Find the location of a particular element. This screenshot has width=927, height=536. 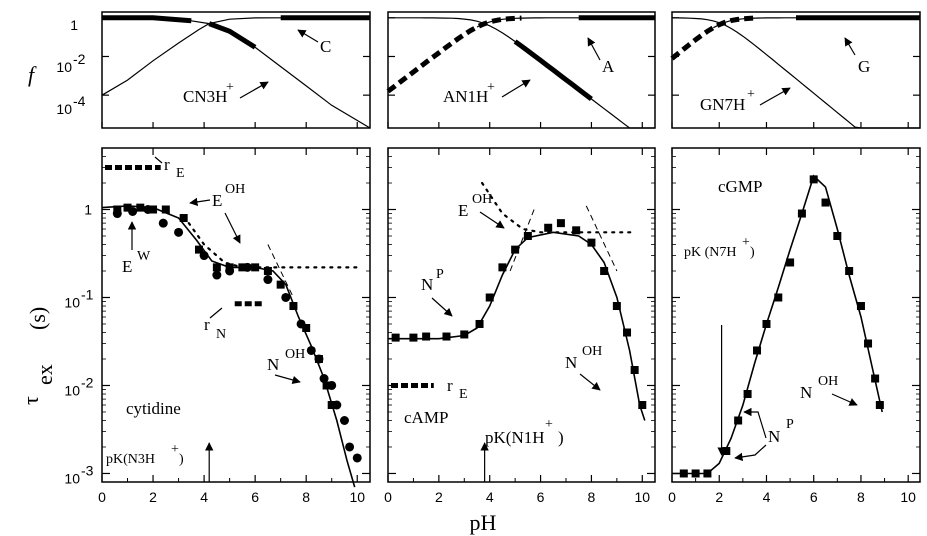

eoh-dotted-line is located at coordinates (558, 207).